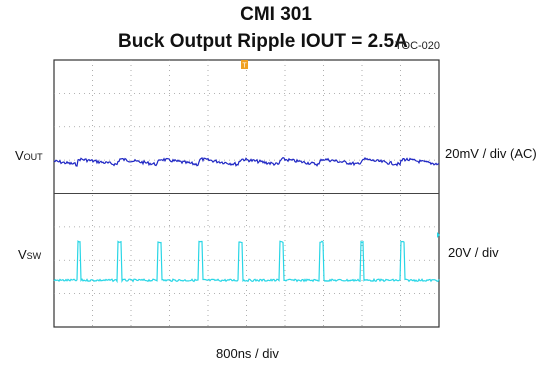  Describe the element at coordinates (246, 262) in the screenshot. I see `vsw-trace` at that location.